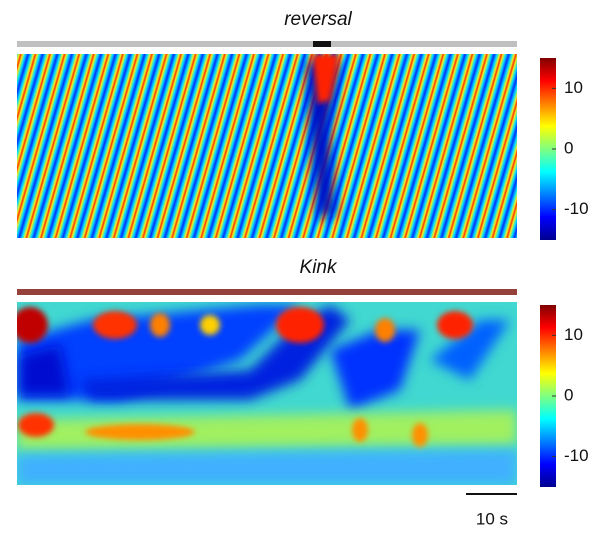 The image size is (605, 544). What do you see at coordinates (322, 44) in the screenshot?
I see `reversal-marker` at bounding box center [322, 44].